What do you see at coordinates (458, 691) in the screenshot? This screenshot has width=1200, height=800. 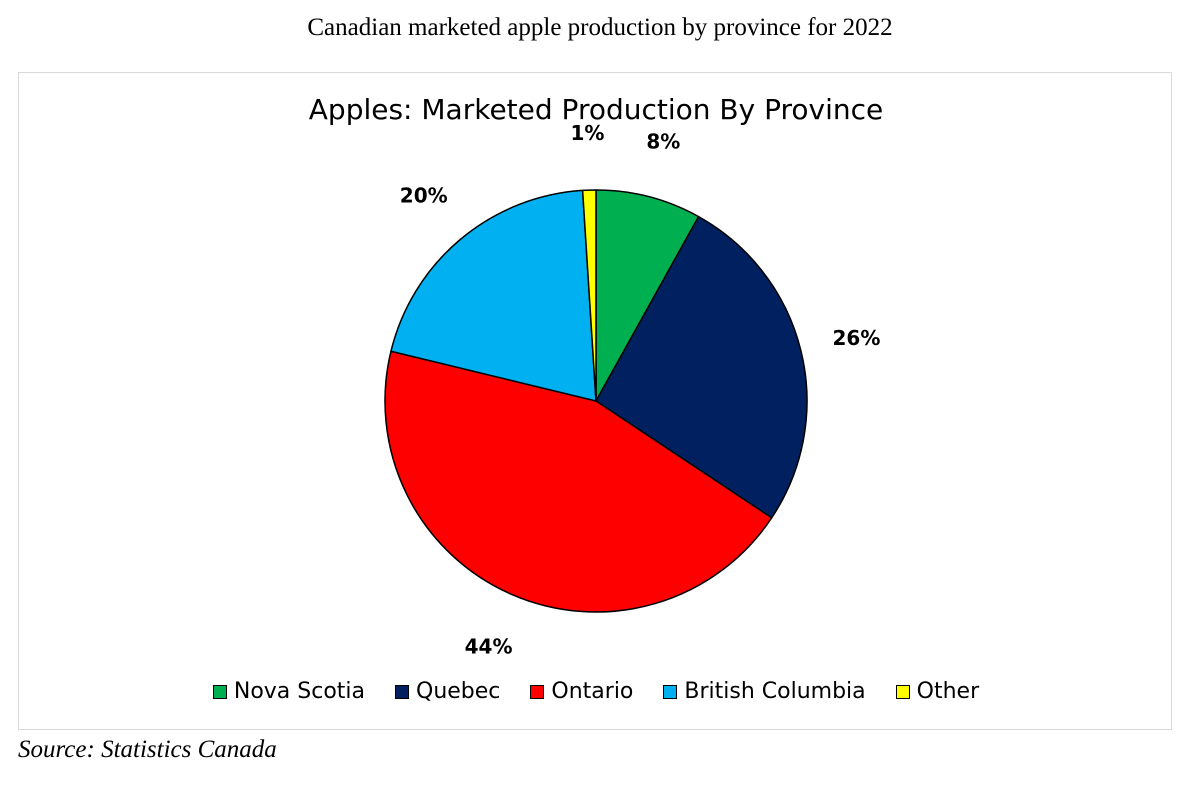 I see `legend-label: Quebec` at bounding box center [458, 691].